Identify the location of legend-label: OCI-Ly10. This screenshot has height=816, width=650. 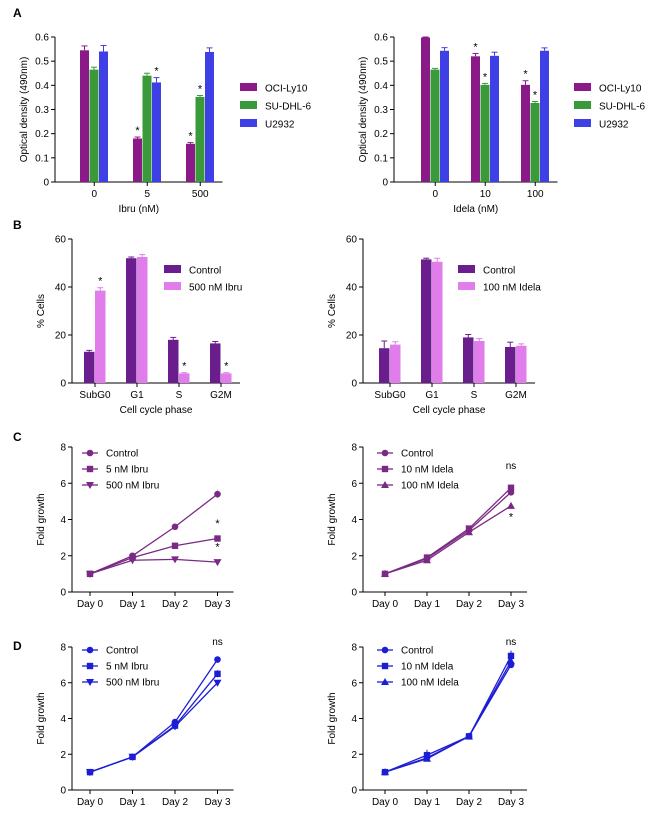
(286, 89).